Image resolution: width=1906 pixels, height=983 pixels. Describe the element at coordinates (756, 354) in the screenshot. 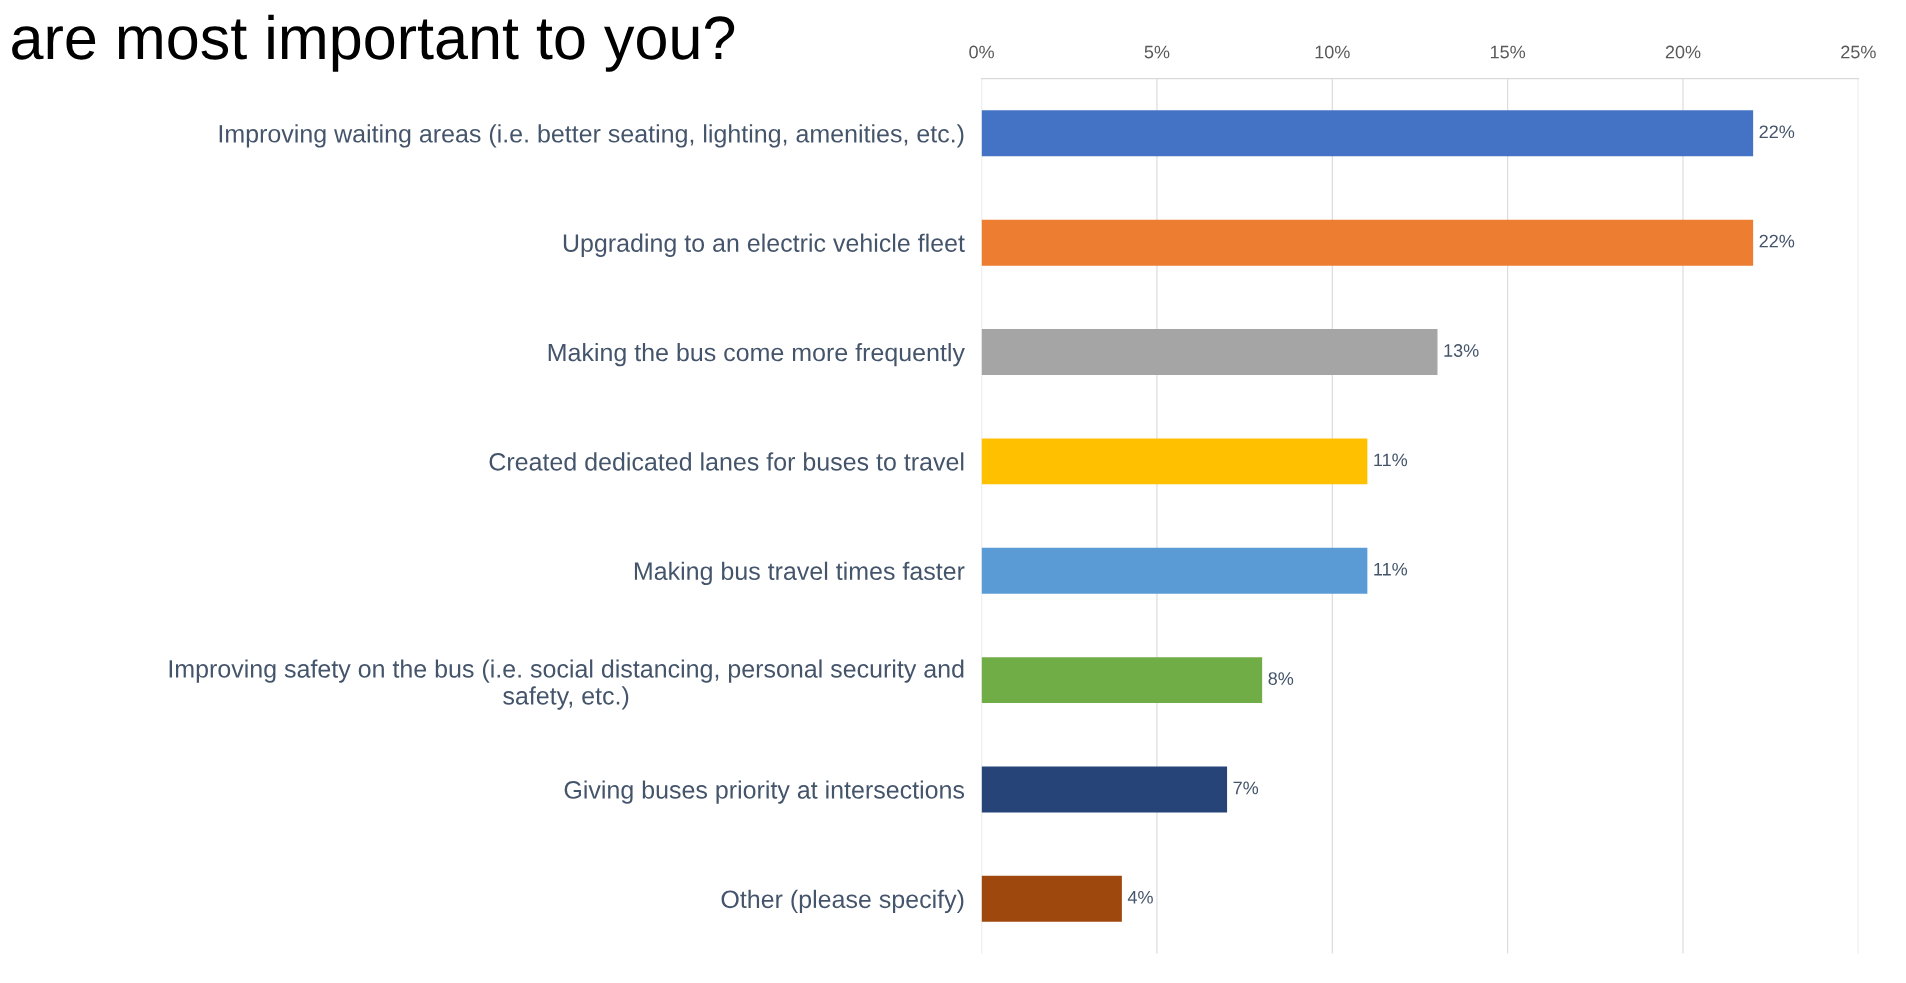

I see `y-tick-label: Making the bus come more frequently` at that location.